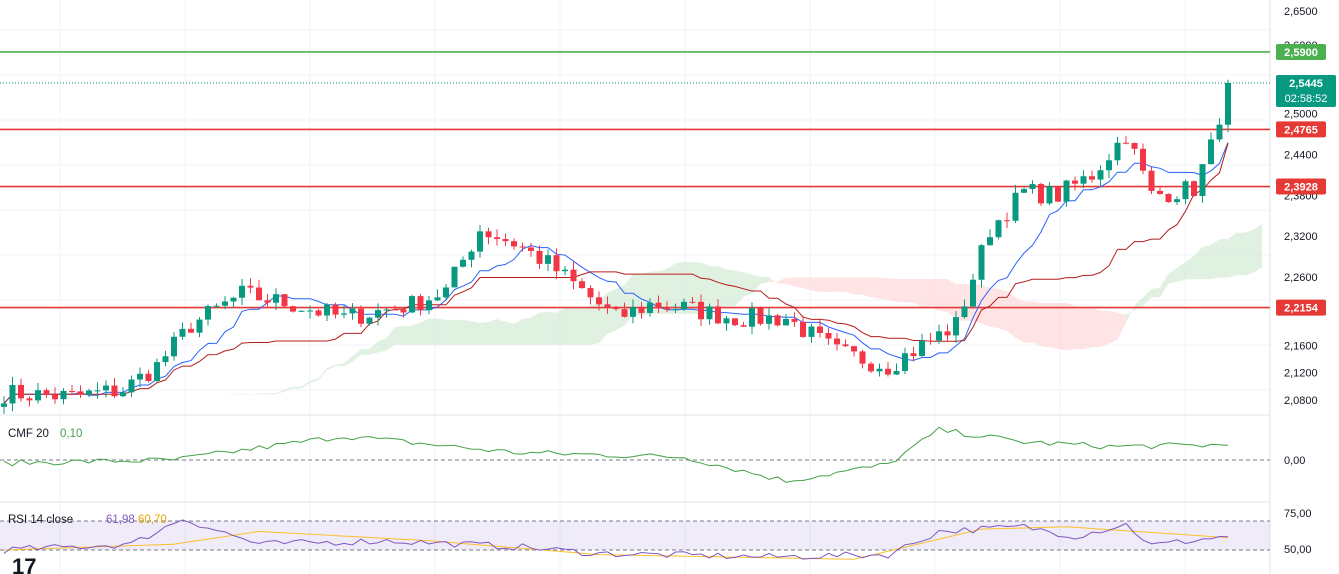 The height and width of the screenshot is (574, 1339). What do you see at coordinates (1301, 53) in the screenshot?
I see `level-label: 2,5900` at bounding box center [1301, 53].